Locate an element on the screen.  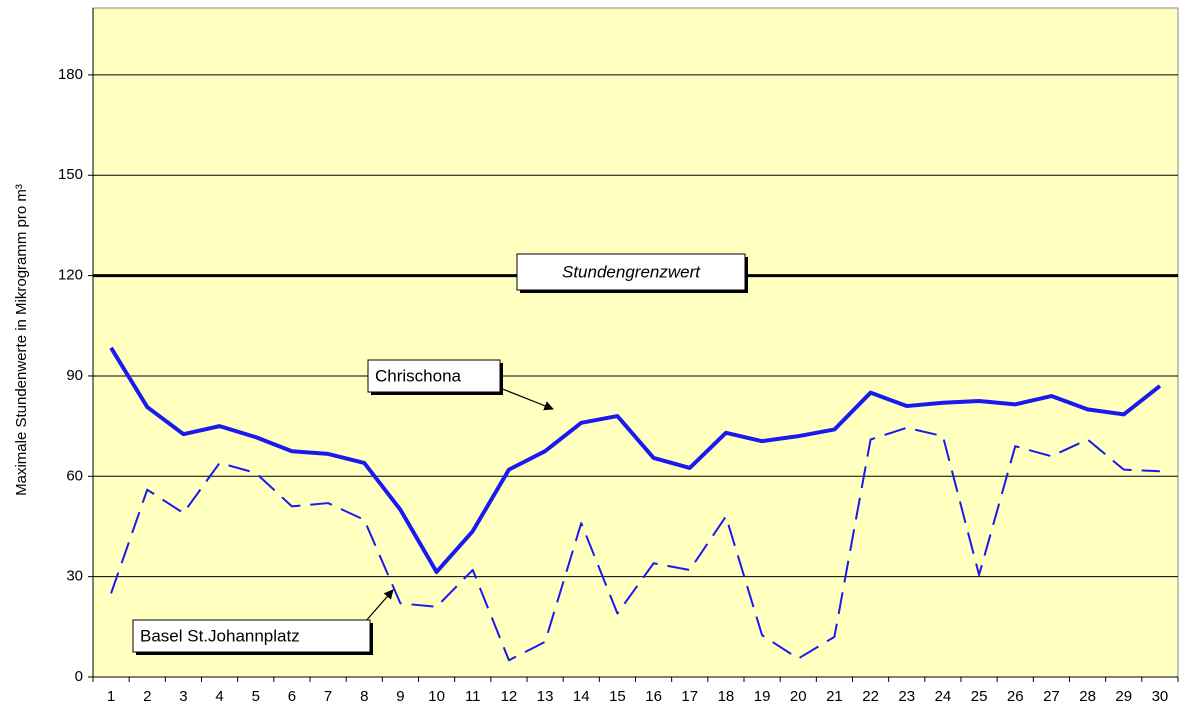
series-label: Basel St.Johannplatz is located at coordinates (220, 635).